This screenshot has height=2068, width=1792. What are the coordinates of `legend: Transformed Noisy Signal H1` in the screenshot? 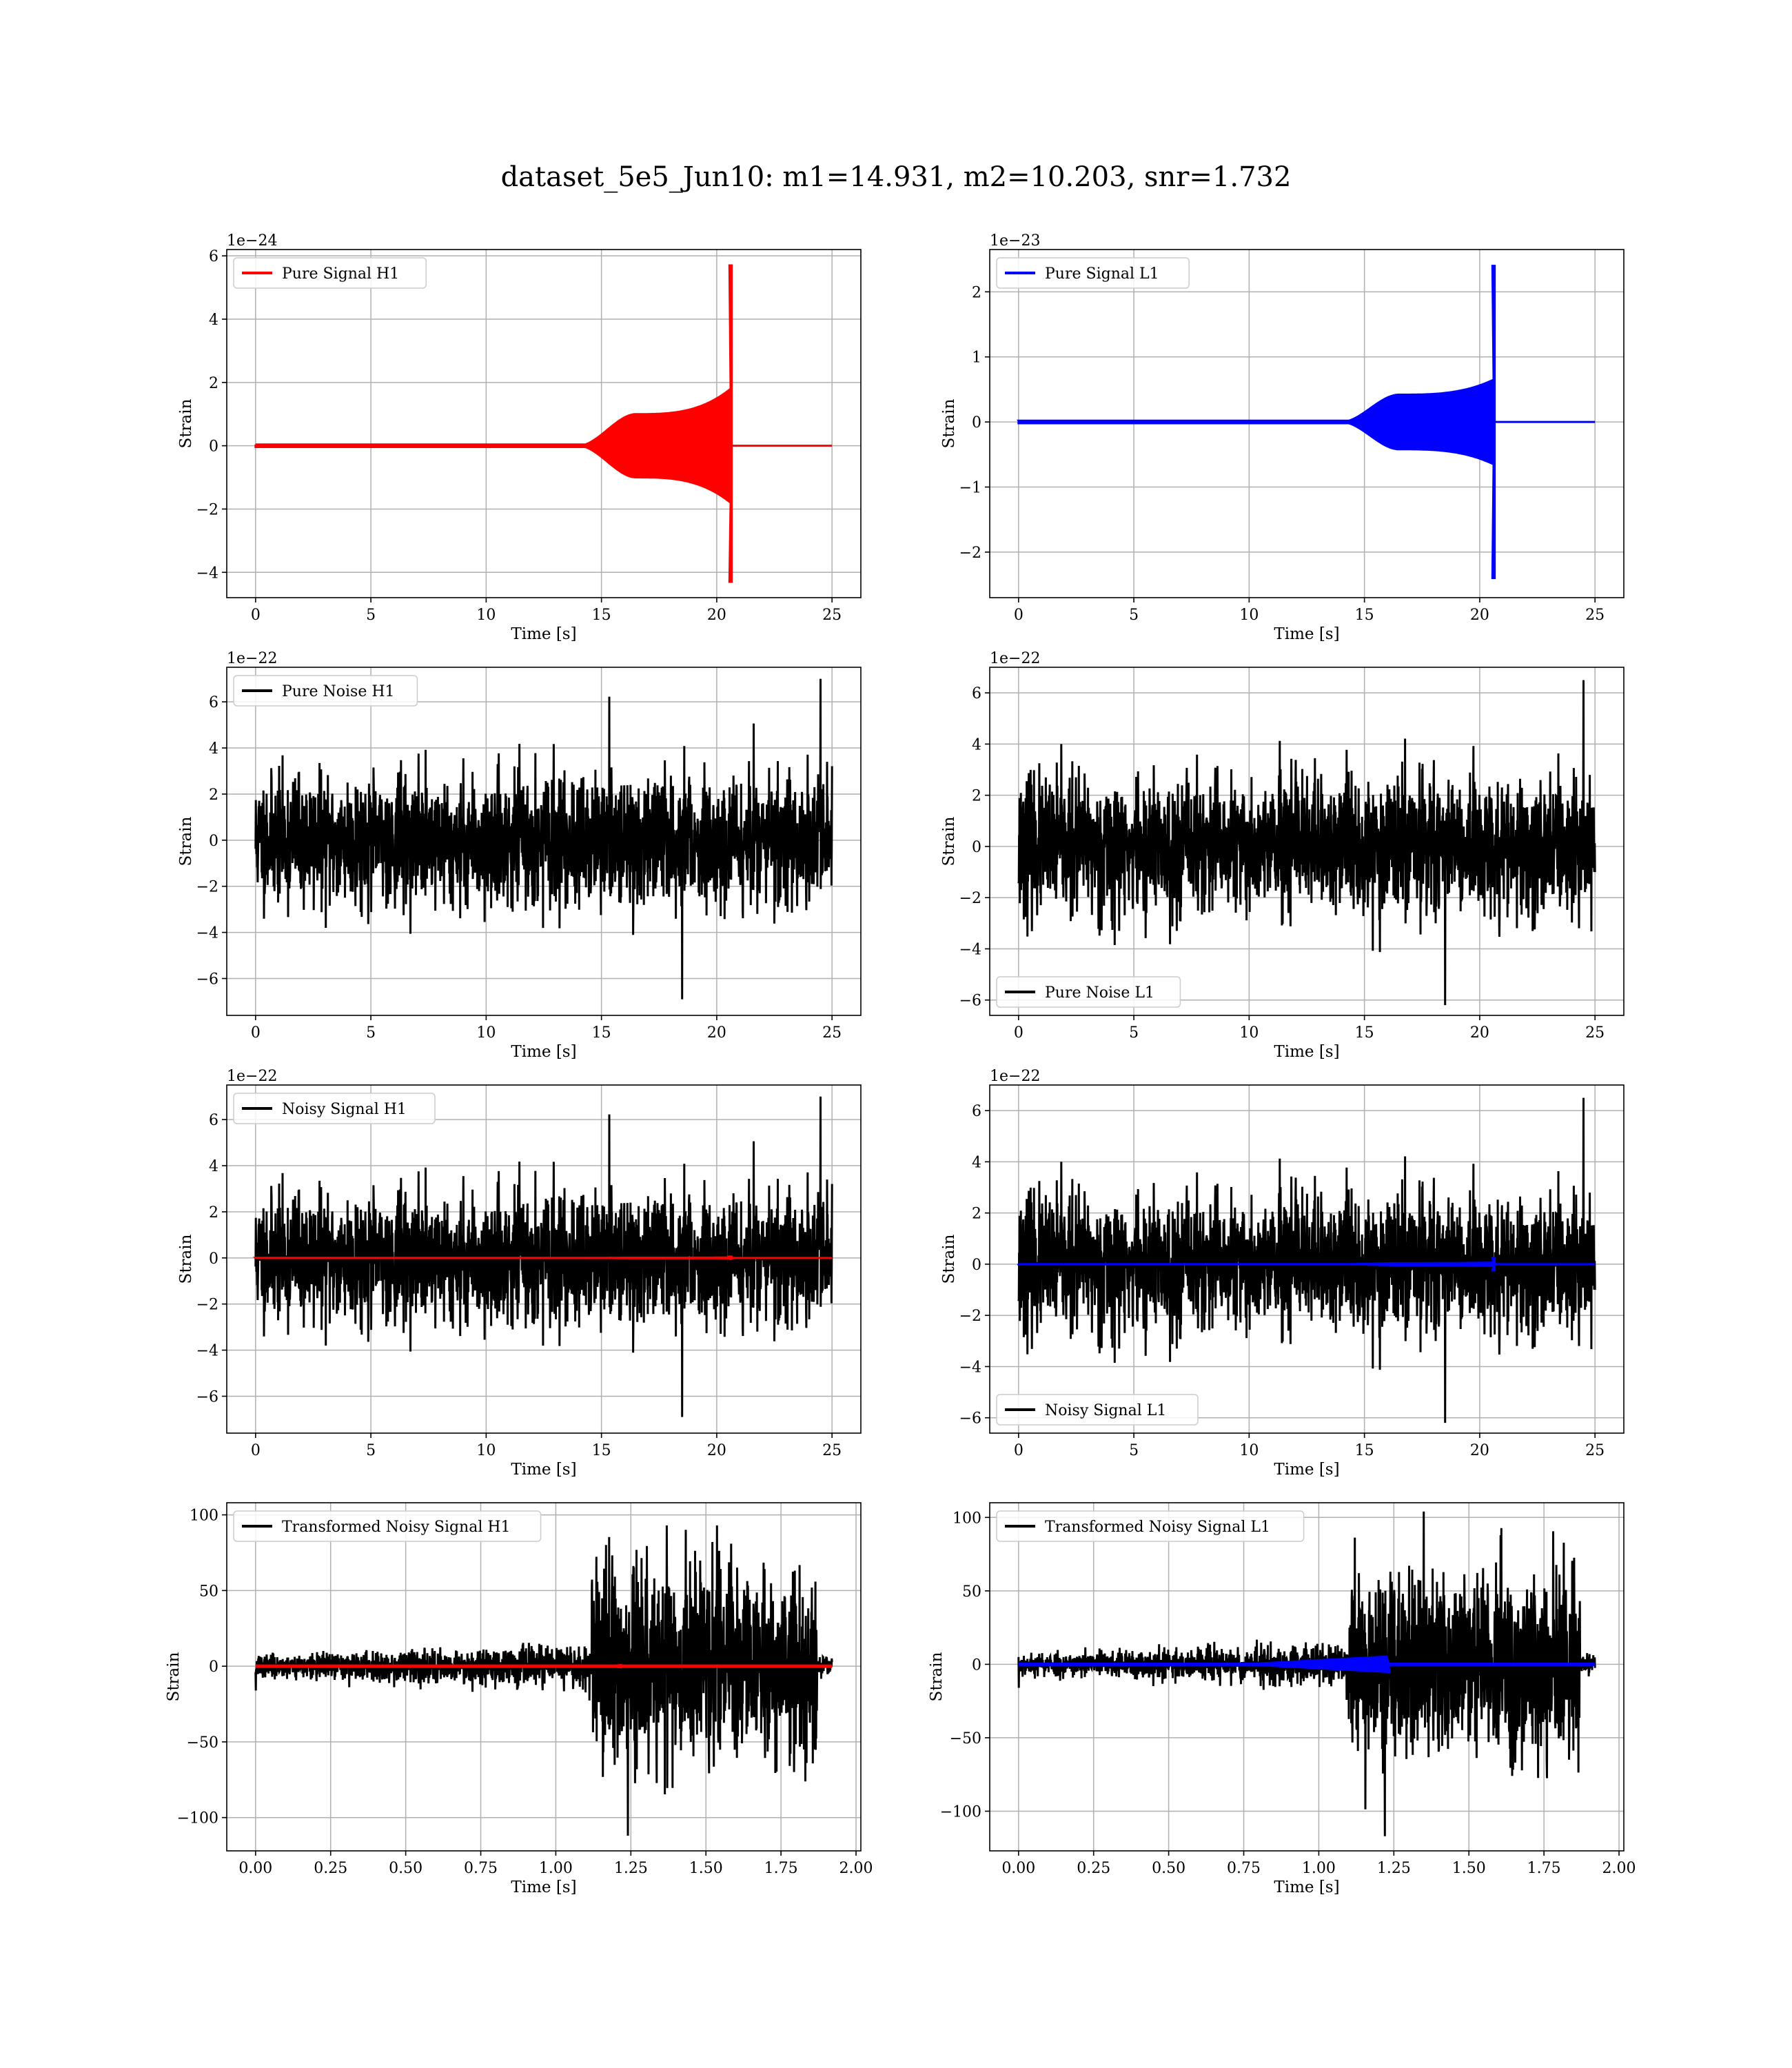 It's located at (388, 1526).